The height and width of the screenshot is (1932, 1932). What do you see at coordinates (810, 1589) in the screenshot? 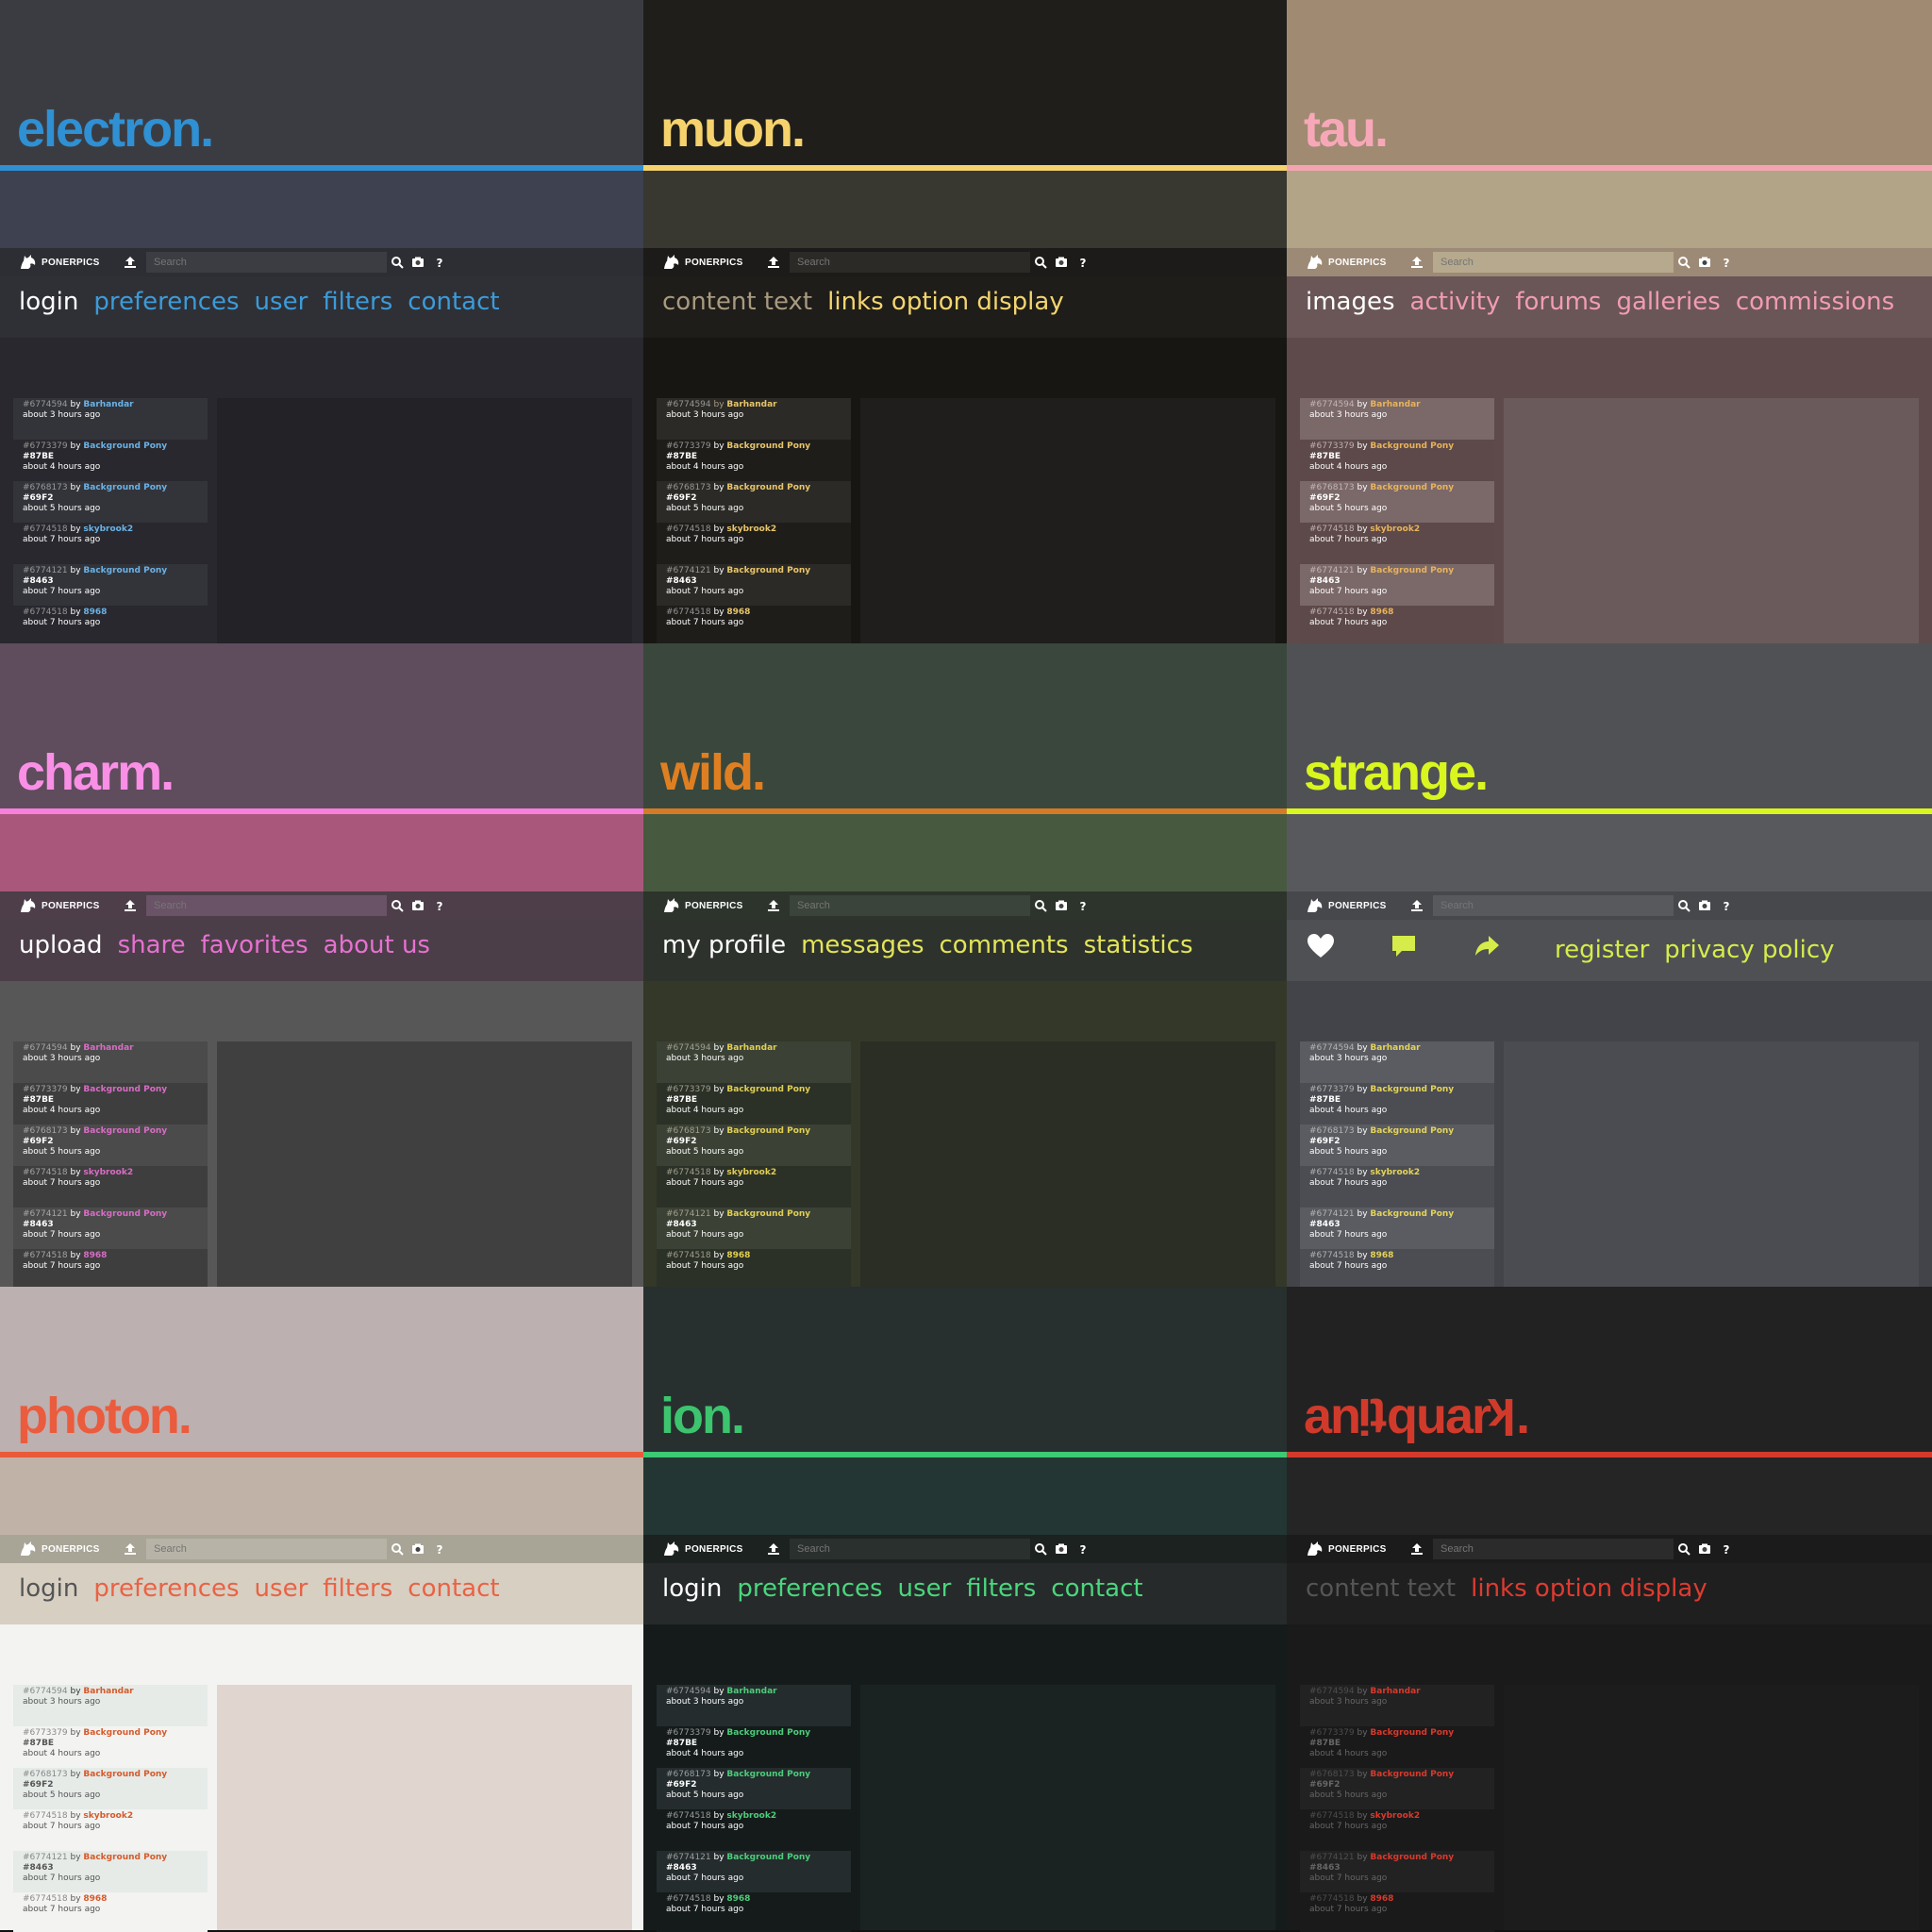
I see `nav-link-preferences: preferences` at bounding box center [810, 1589].